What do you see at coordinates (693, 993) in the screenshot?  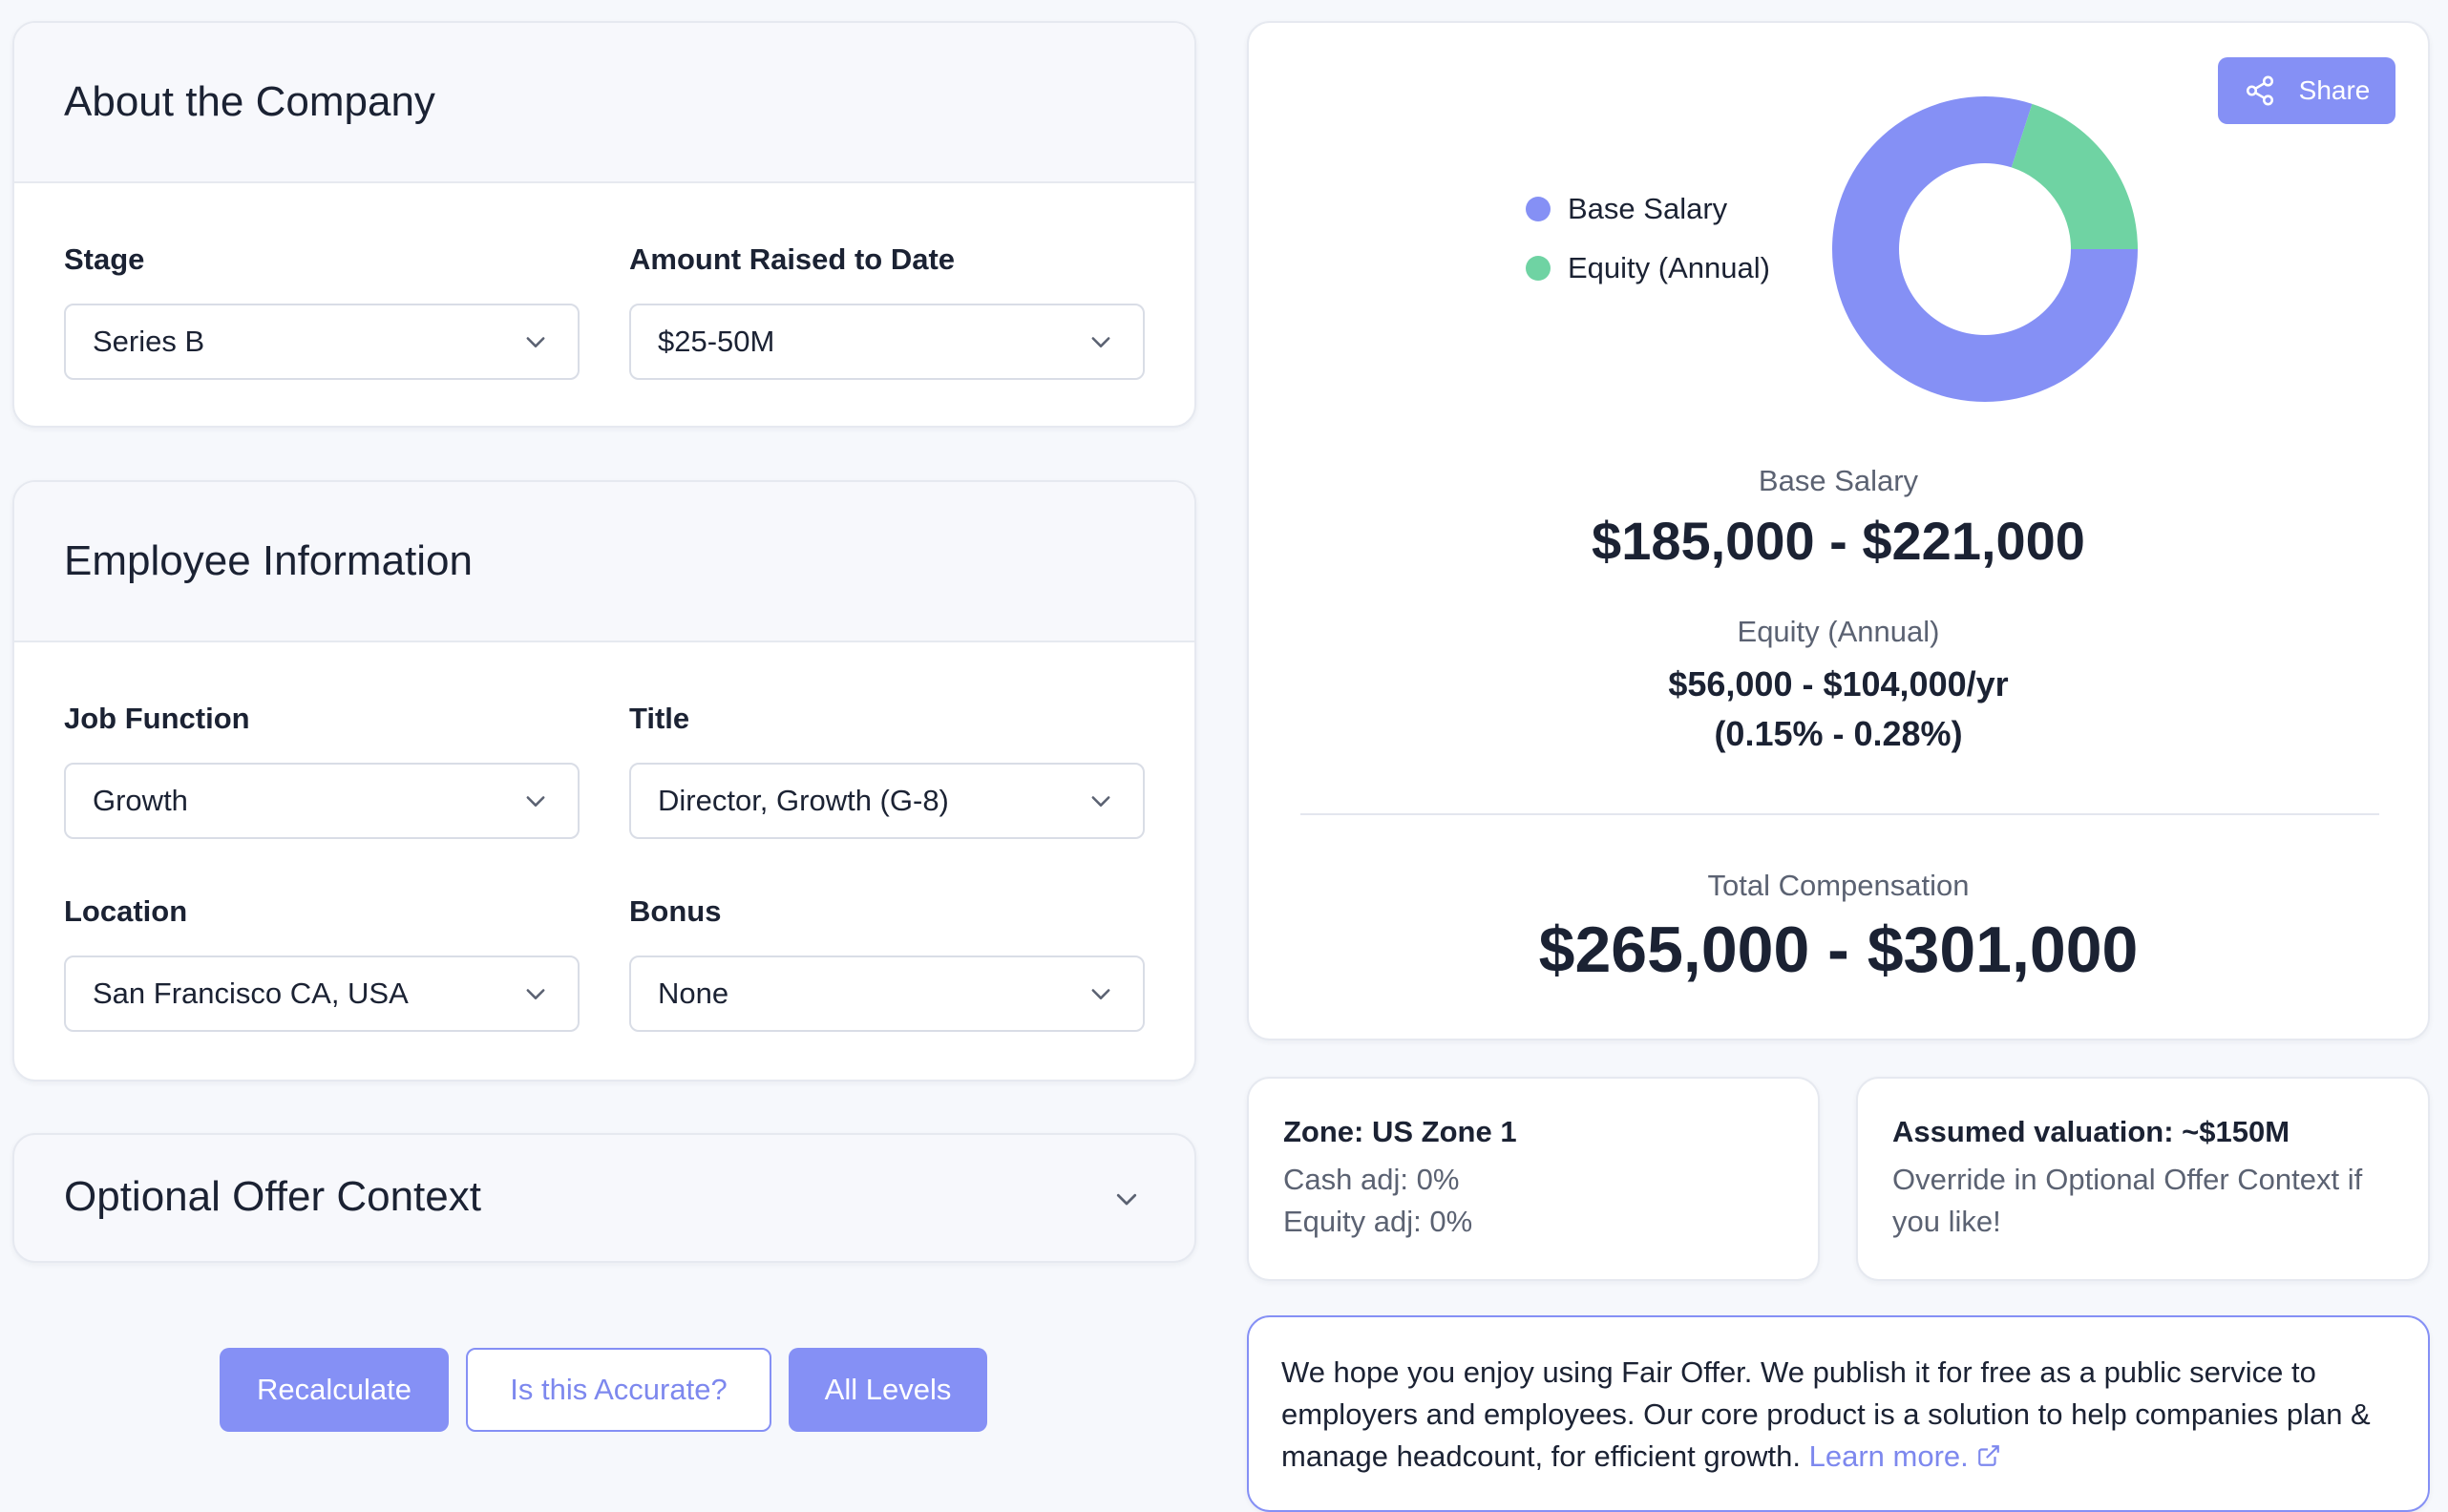 I see `bonus-value: None` at bounding box center [693, 993].